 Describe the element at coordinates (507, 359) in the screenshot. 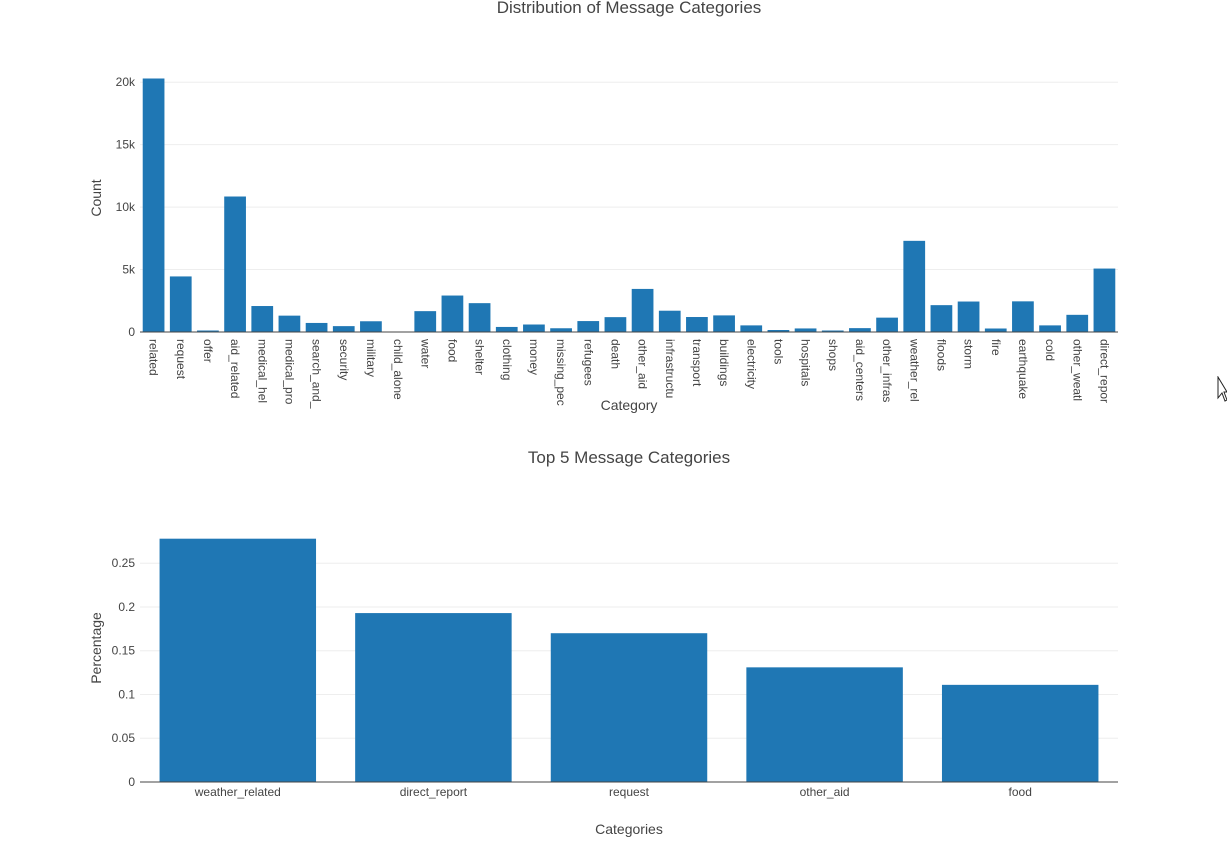

I see `x-tick-label: clothing` at that location.